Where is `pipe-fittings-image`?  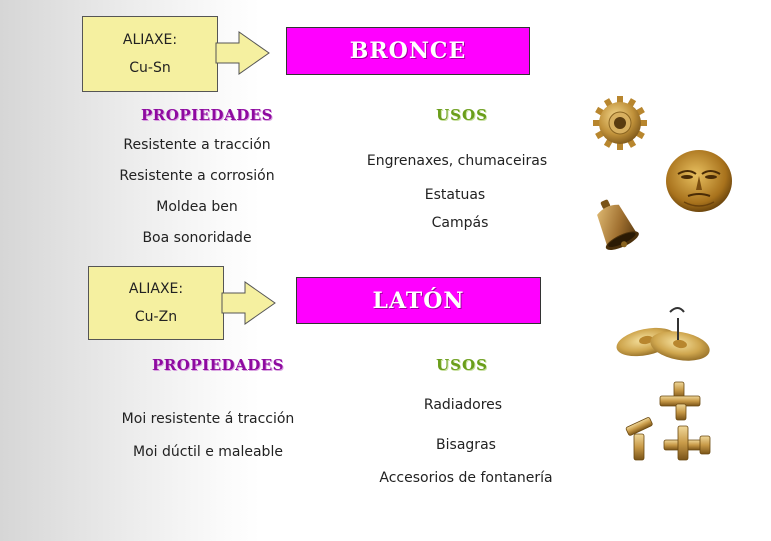
pipe-fittings-image is located at coordinates (668, 421).